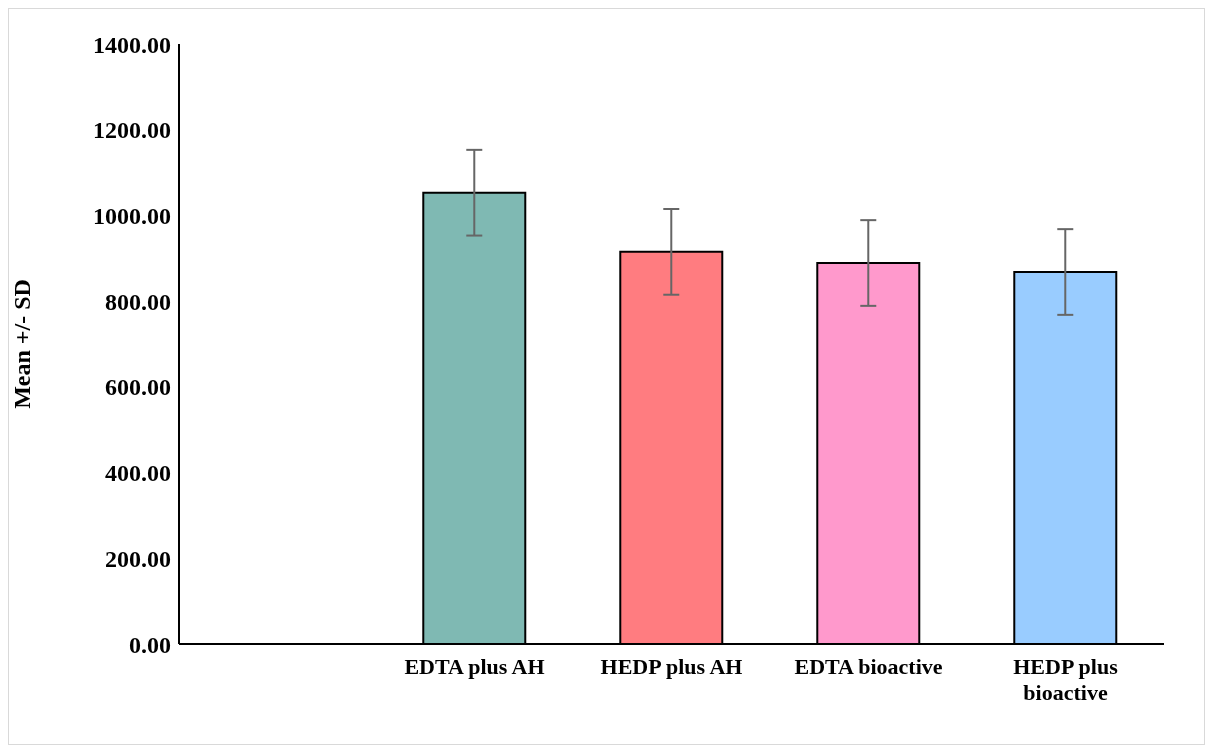  What do you see at coordinates (132, 130) in the screenshot?
I see `y-tick-label: 1200.00` at bounding box center [132, 130].